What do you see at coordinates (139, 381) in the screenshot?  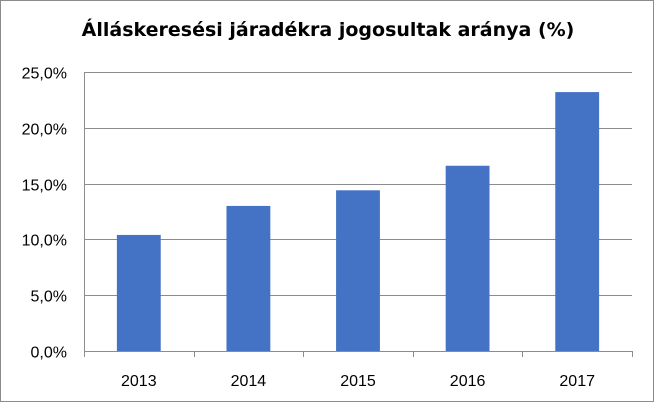 I see `x-tick-label: 2013` at bounding box center [139, 381].